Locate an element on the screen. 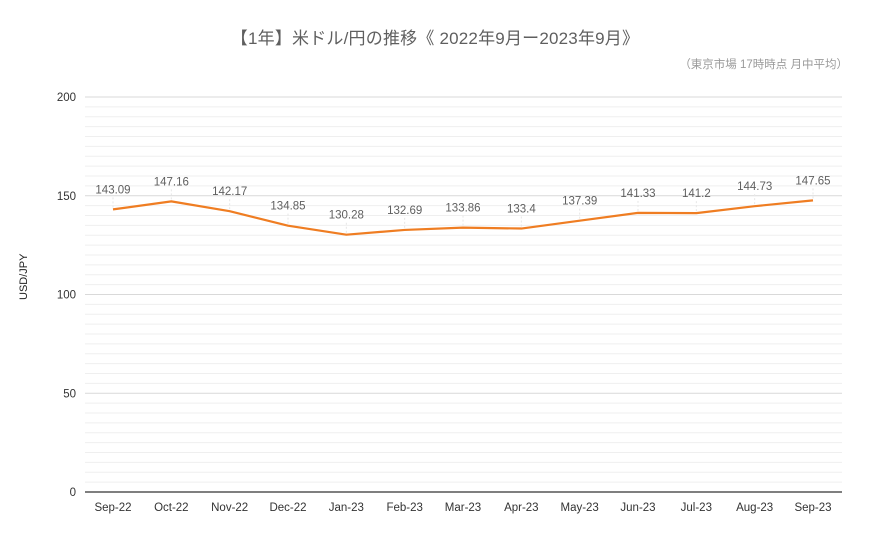 The image size is (870, 539). y-tick-label: 200 is located at coordinates (66, 98).